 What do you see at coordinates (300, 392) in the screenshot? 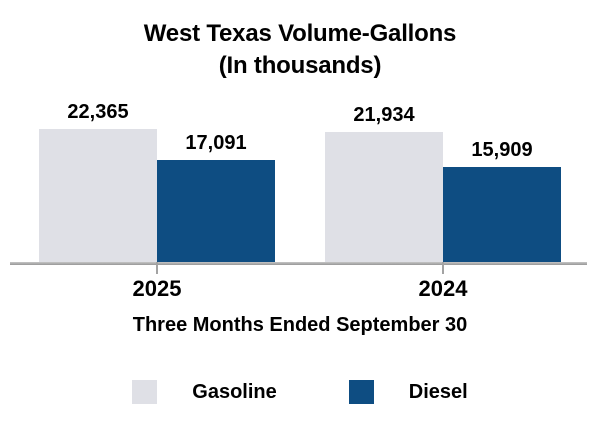
I see `legend: Gasoline Diesel` at bounding box center [300, 392].